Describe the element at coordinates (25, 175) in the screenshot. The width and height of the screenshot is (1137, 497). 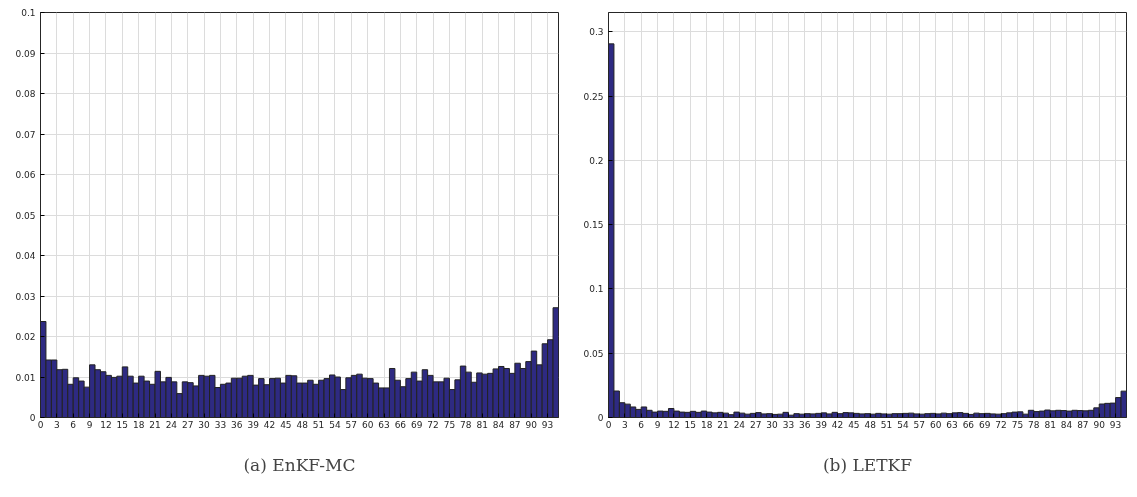
I see `y-tick-label: 0.06` at that location.